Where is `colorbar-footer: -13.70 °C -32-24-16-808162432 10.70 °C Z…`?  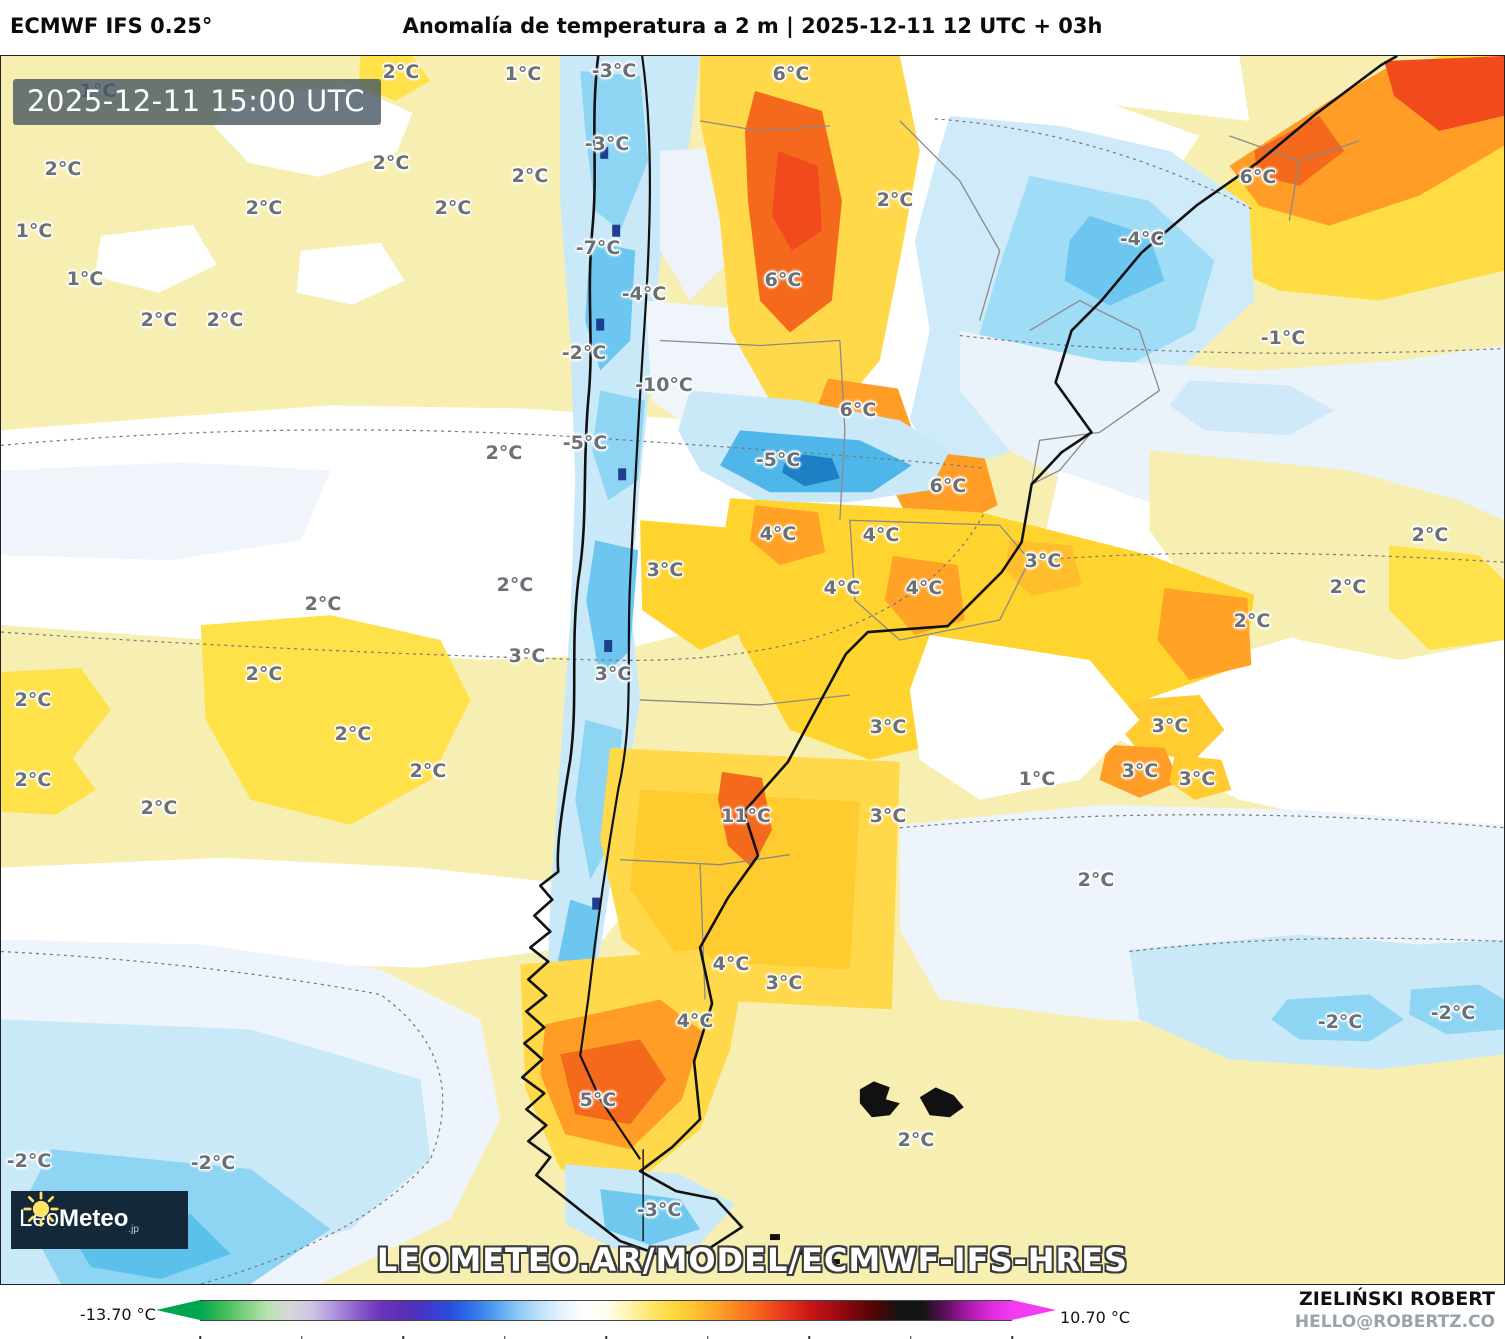 colorbar-footer: -13.70 °C -32-24-16-808162432 10.70 °C Z… is located at coordinates (752, 1312).